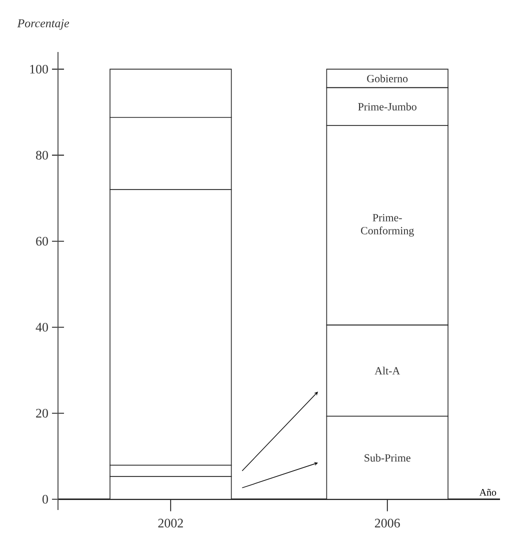 The height and width of the screenshot is (534, 525). Describe the element at coordinates (387, 458) in the screenshot. I see `series-label: Sub-Prime` at that location.